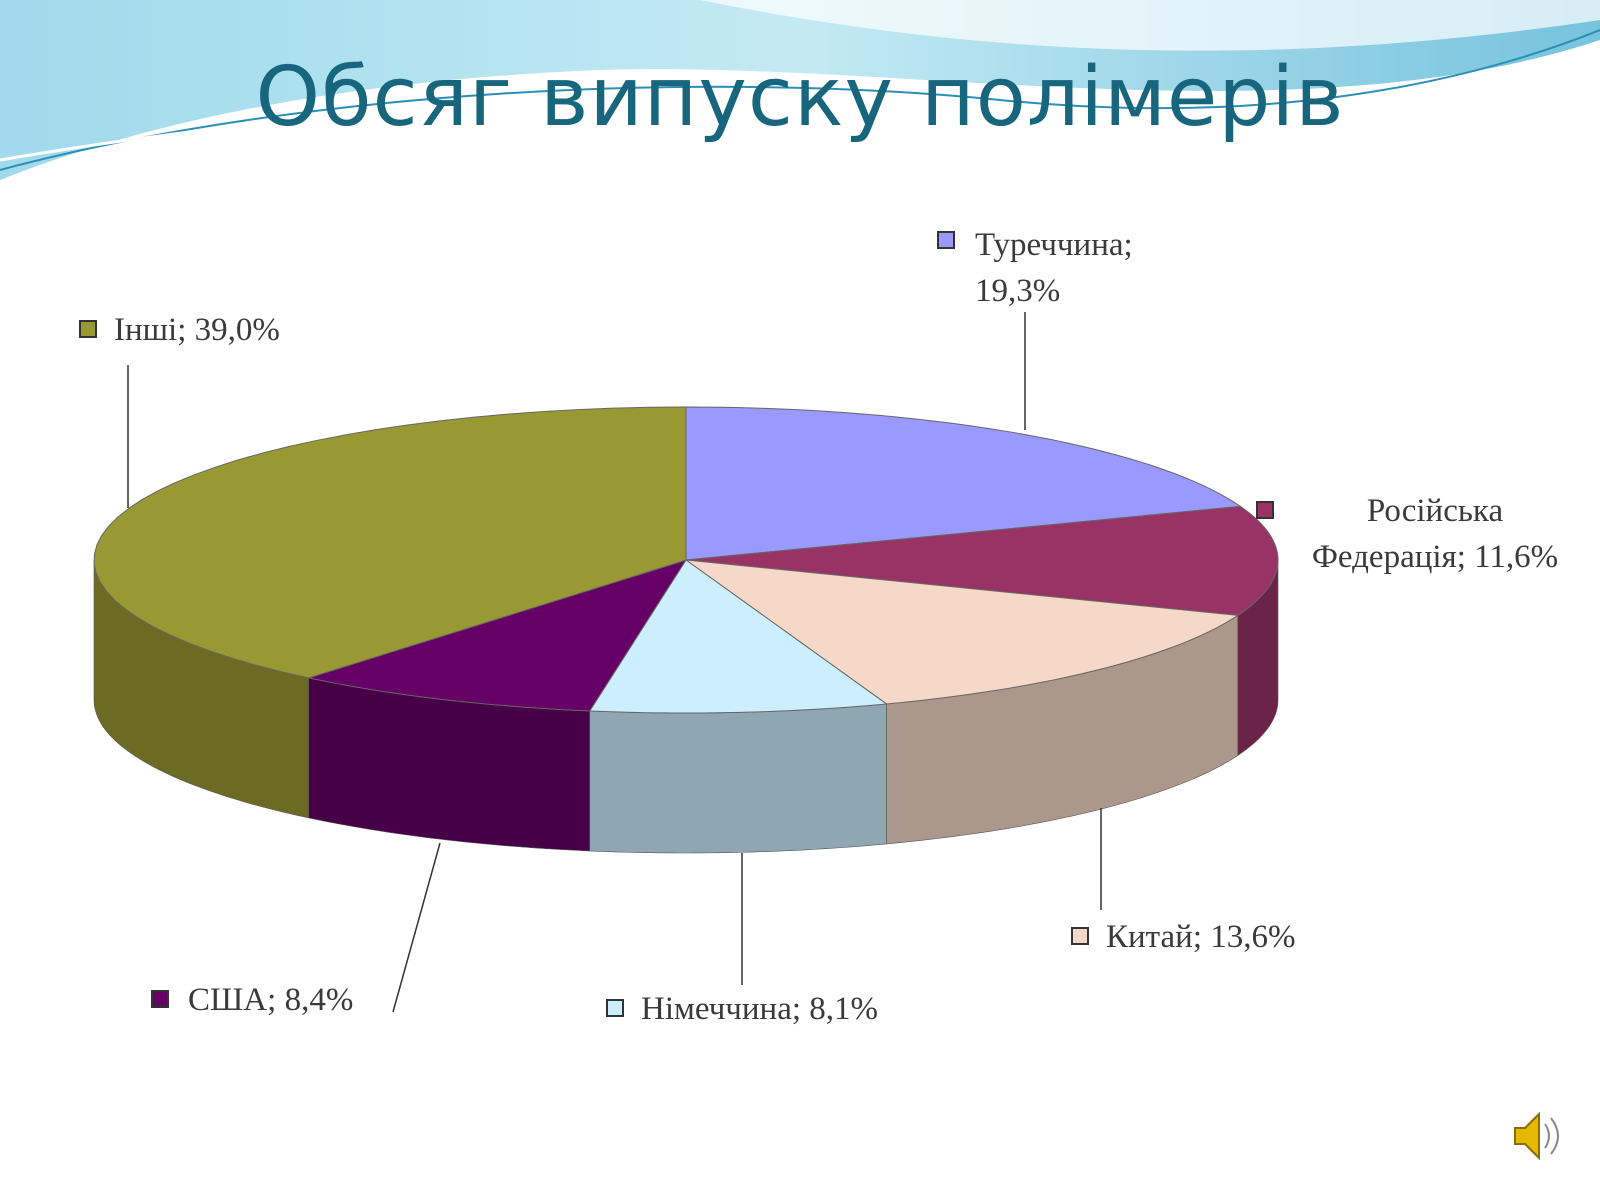 This screenshot has height=1200, width=1600. I want to click on data-label: США; 8,4%, so click(318, 1000).